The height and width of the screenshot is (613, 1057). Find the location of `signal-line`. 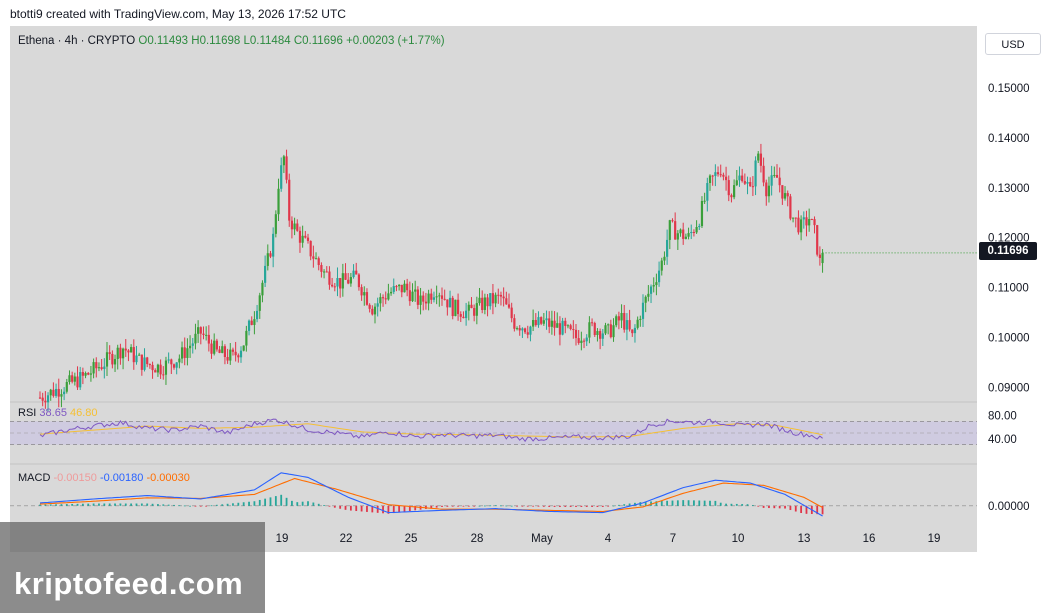

signal-line is located at coordinates (431, 495).